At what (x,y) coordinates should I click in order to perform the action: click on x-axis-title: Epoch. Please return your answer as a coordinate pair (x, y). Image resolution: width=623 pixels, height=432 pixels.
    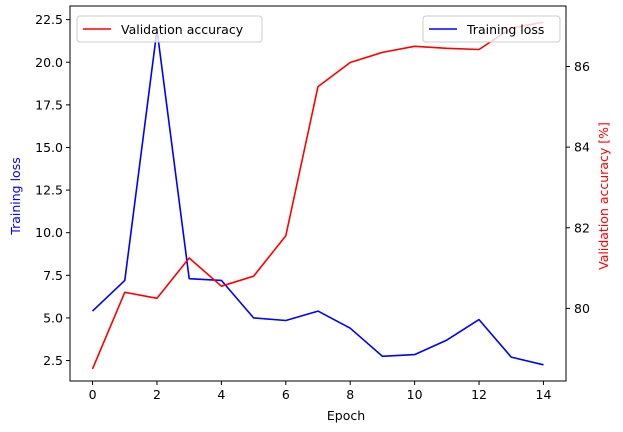
    Looking at the image, I should click on (346, 415).